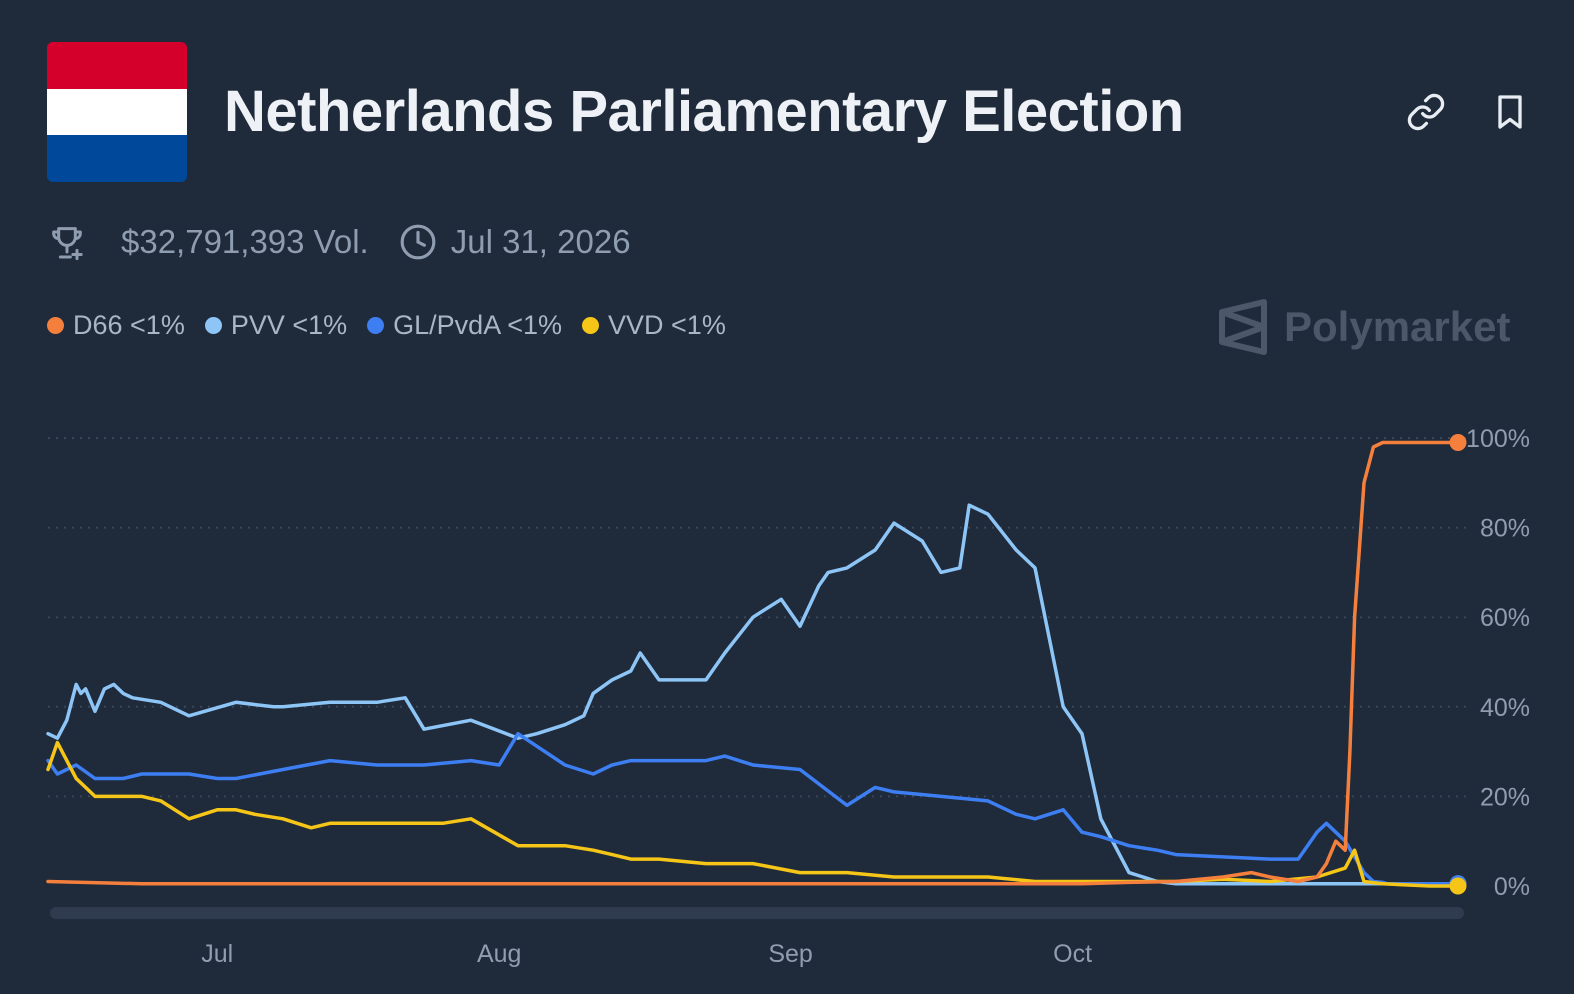 The image size is (1574, 994). What do you see at coordinates (418, 242) in the screenshot?
I see `clock-icon` at bounding box center [418, 242].